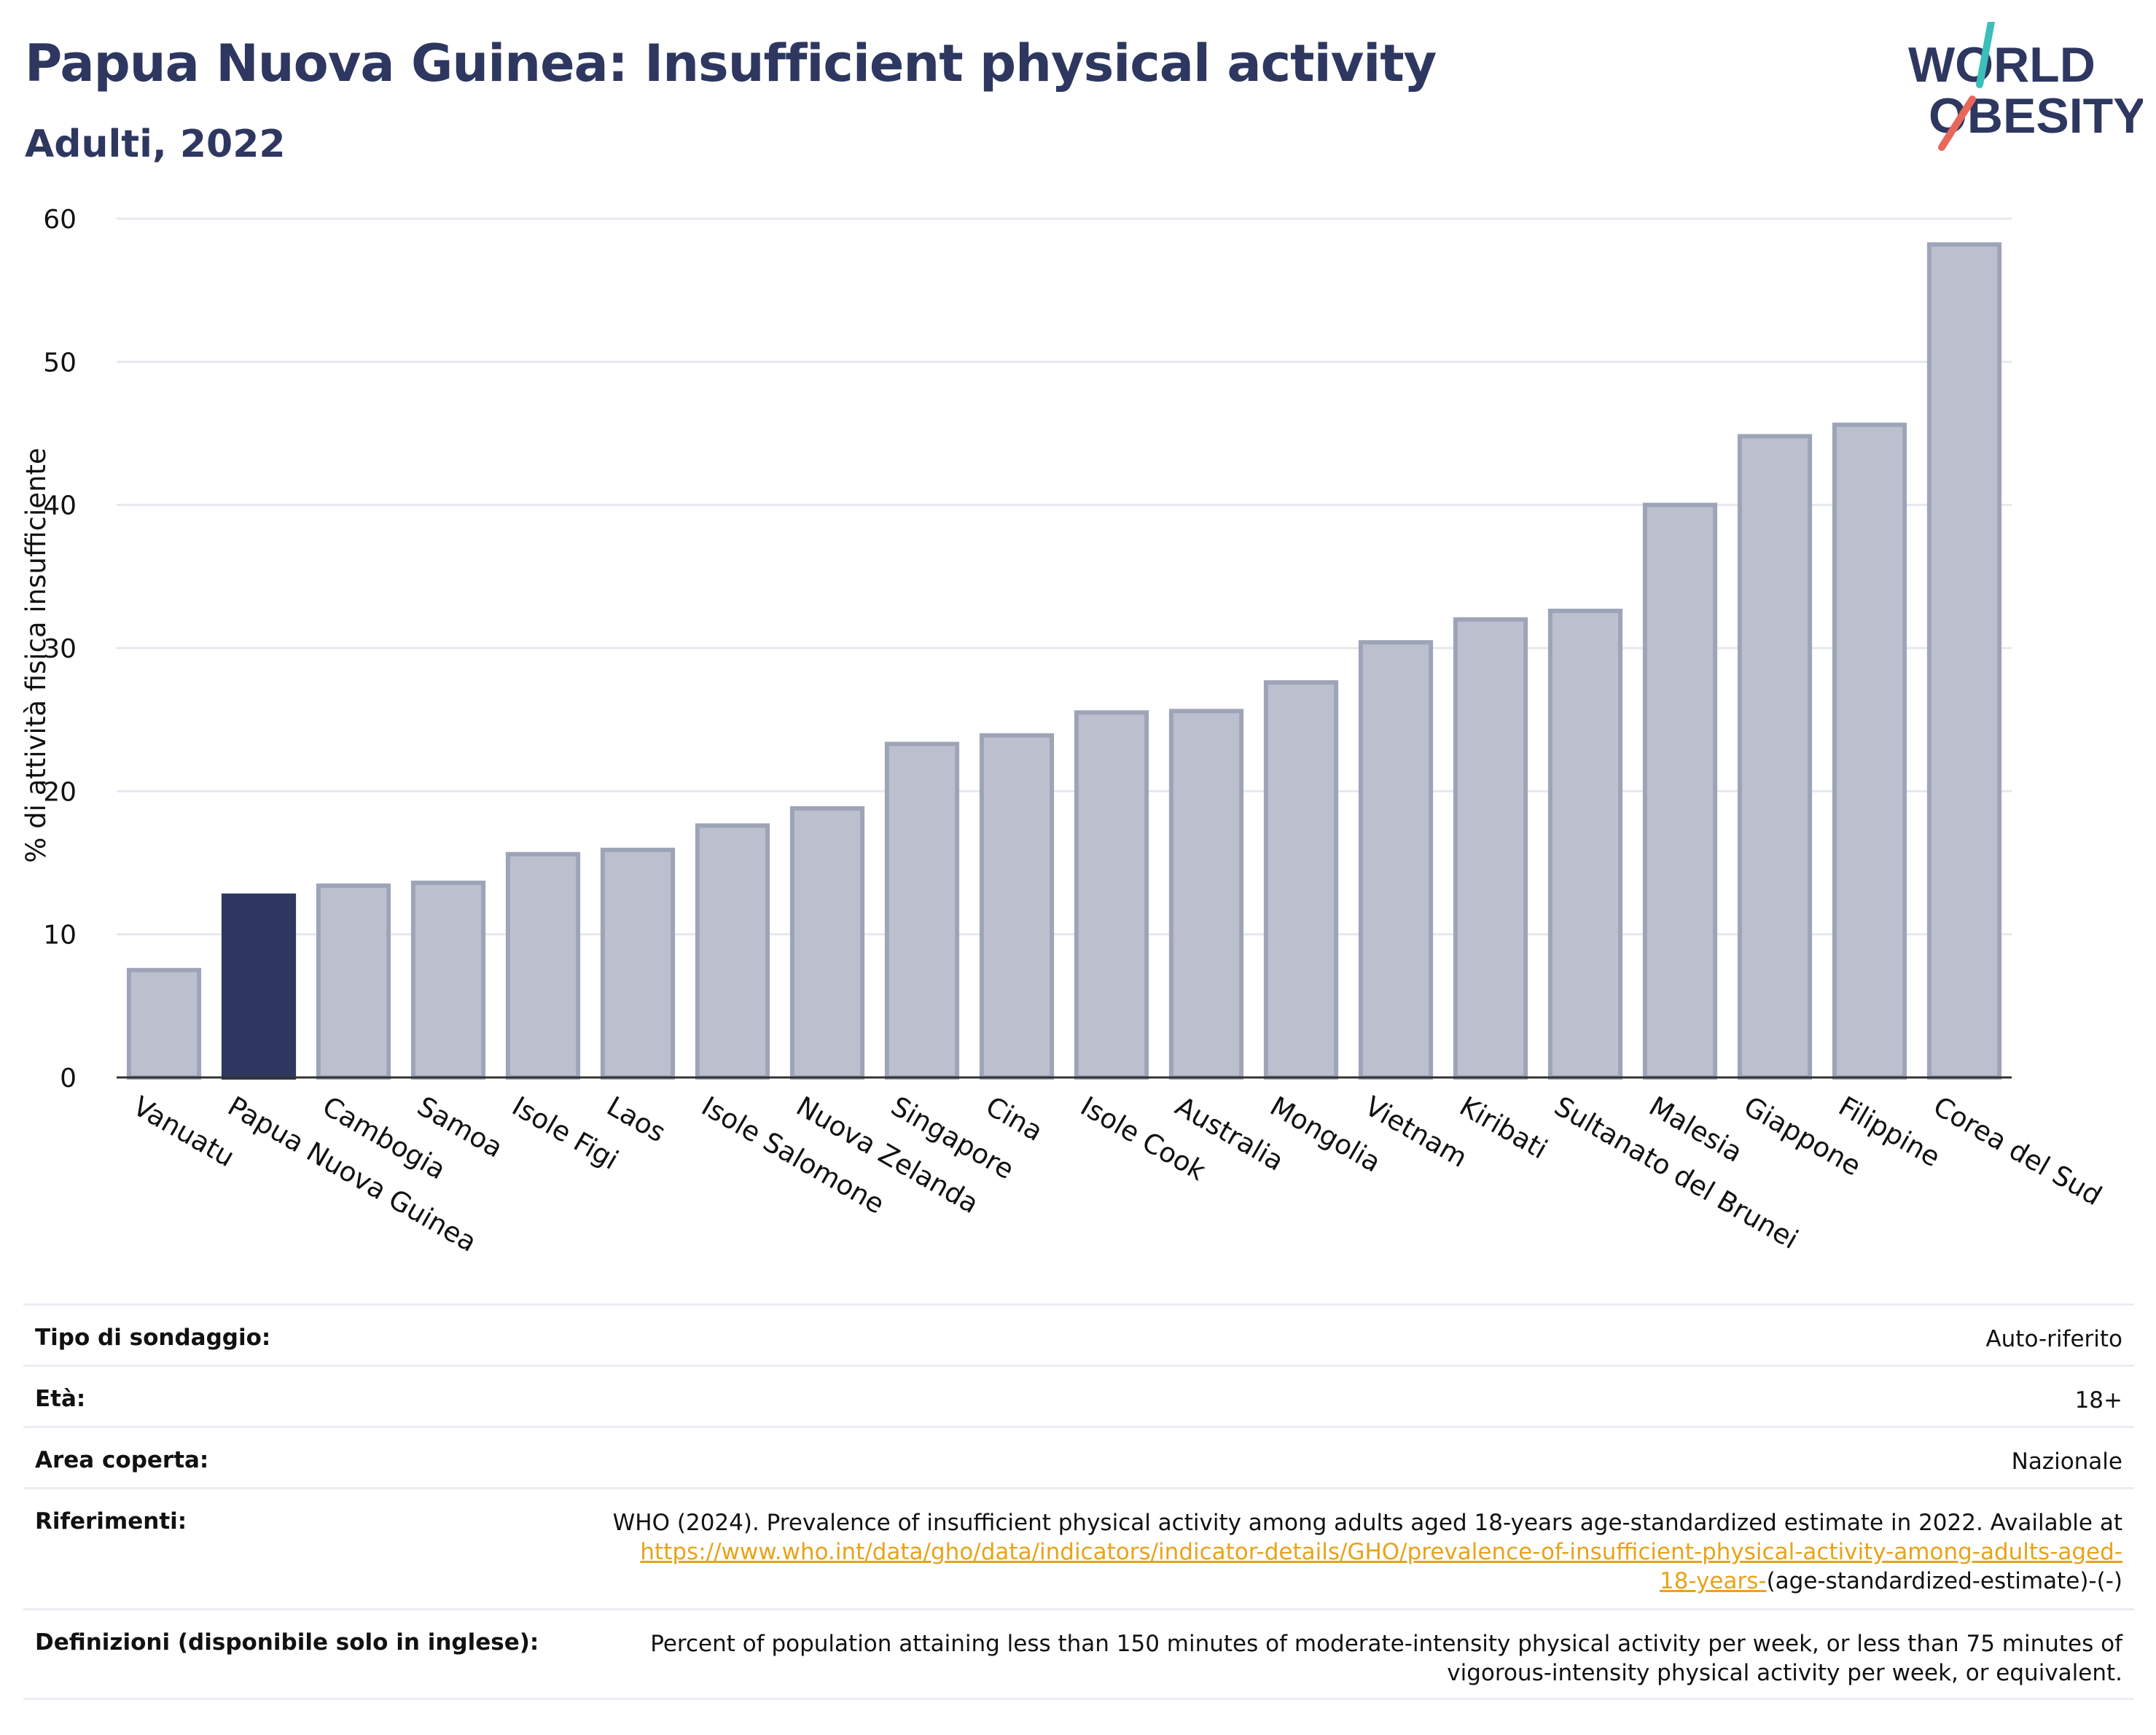  Describe the element at coordinates (2098, 1400) in the screenshot. I see `meta-value: 18+` at that location.